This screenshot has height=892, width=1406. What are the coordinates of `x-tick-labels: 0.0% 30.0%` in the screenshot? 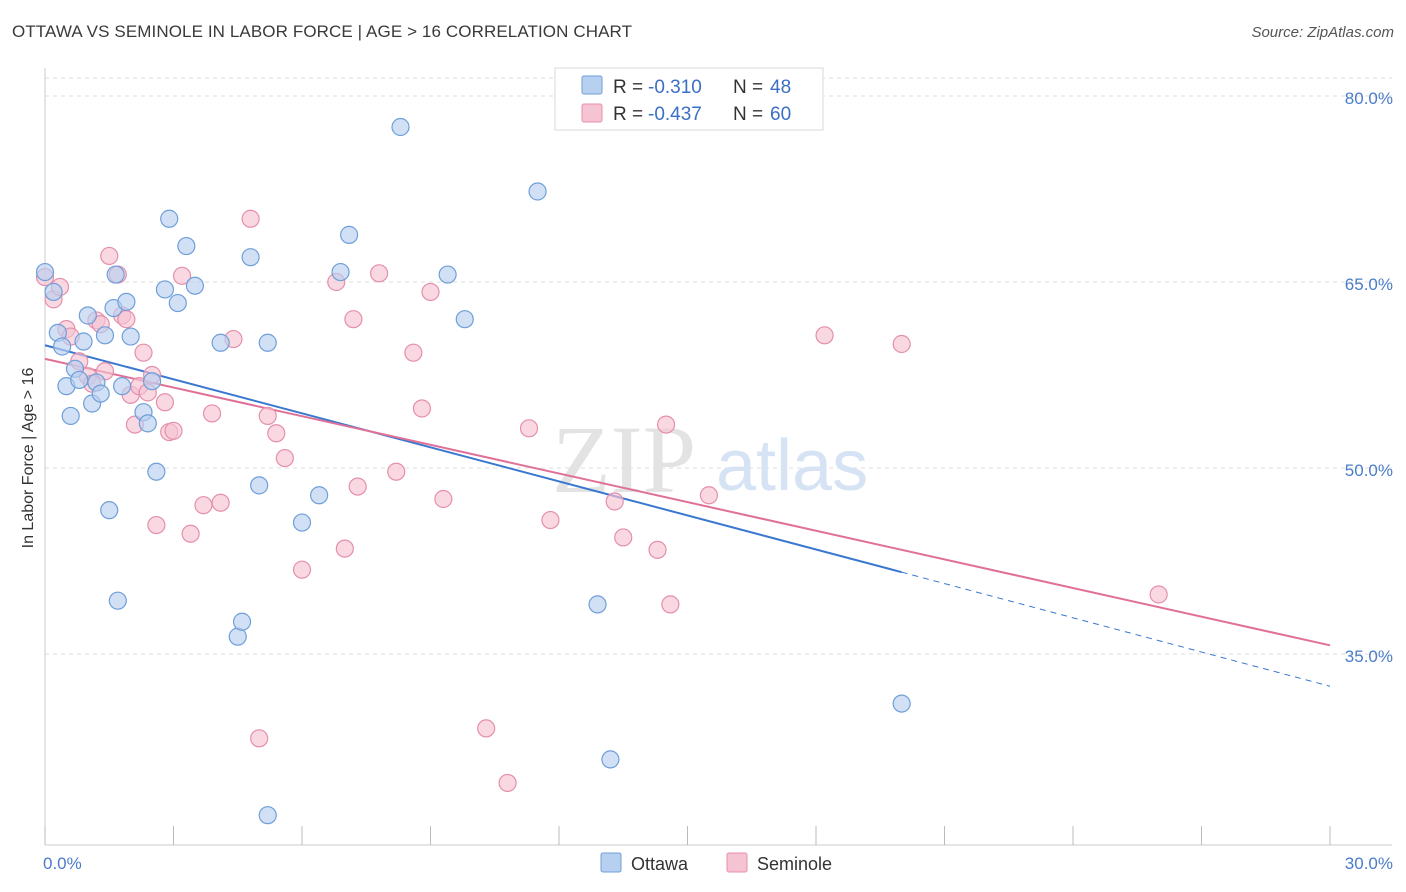 It's located at (718, 863).